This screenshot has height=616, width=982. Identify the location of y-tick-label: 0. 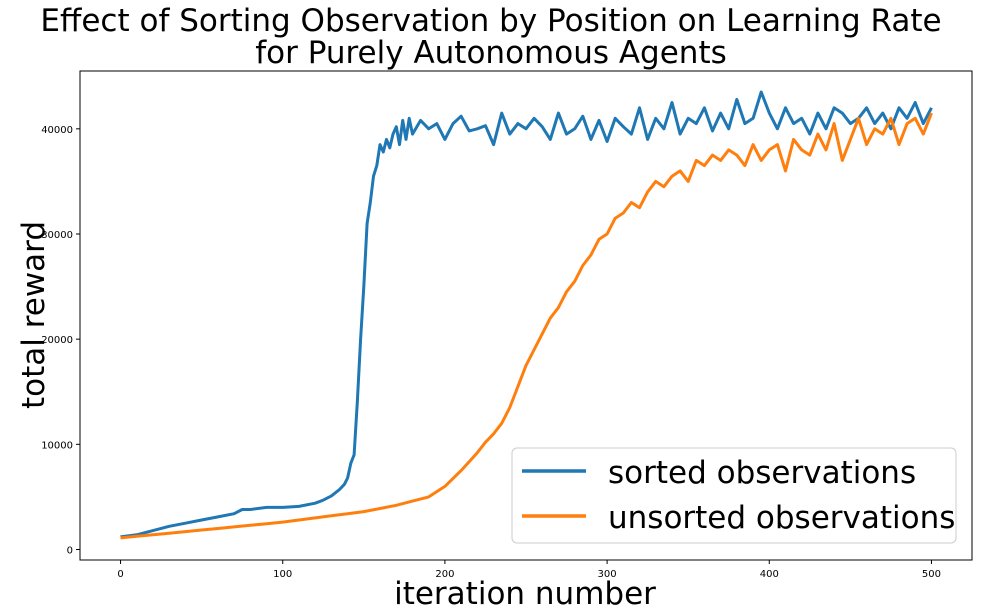
(70, 550).